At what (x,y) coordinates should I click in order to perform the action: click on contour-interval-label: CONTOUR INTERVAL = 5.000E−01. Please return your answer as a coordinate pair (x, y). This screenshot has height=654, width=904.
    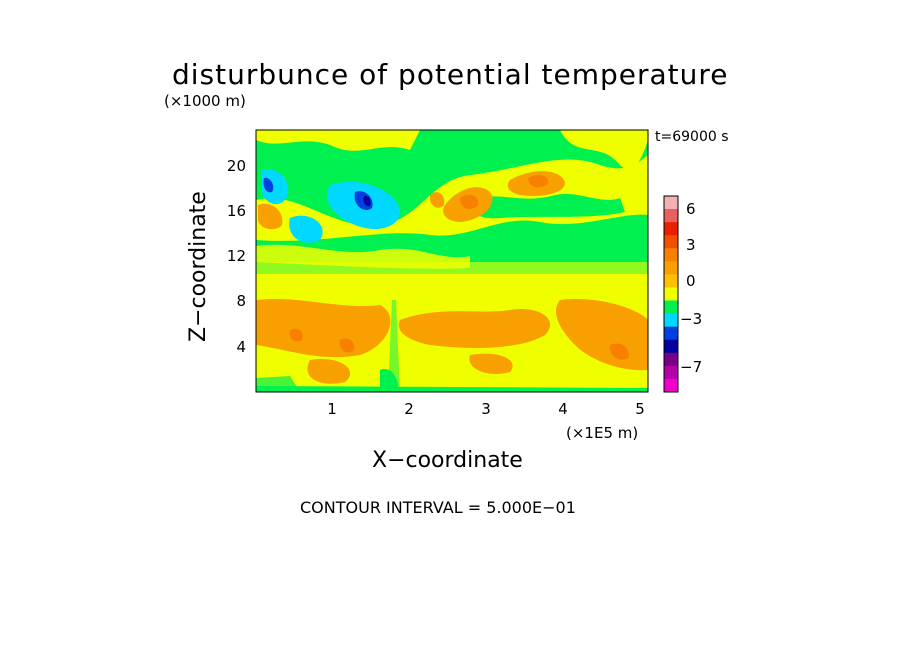
    Looking at the image, I should click on (438, 507).